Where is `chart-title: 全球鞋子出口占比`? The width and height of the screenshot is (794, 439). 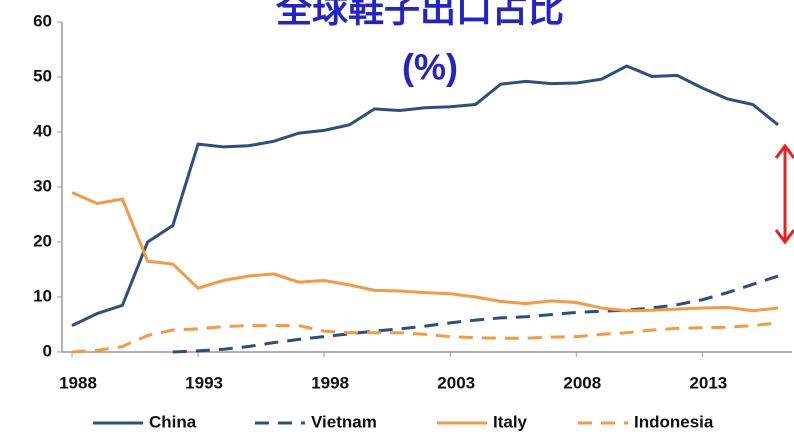
chart-title: 全球鞋子出口占比 is located at coordinates (419, 15).